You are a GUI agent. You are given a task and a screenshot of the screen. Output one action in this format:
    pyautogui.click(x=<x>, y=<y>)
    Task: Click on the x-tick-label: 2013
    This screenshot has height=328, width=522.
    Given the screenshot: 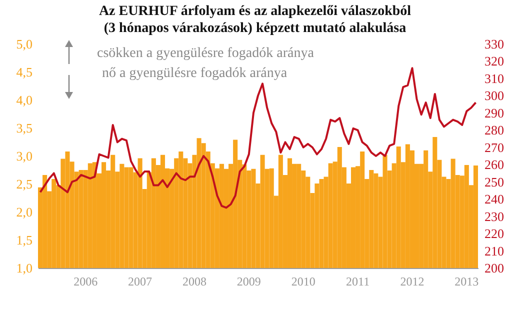 What is the action you would take?
    pyautogui.click(x=466, y=281)
    